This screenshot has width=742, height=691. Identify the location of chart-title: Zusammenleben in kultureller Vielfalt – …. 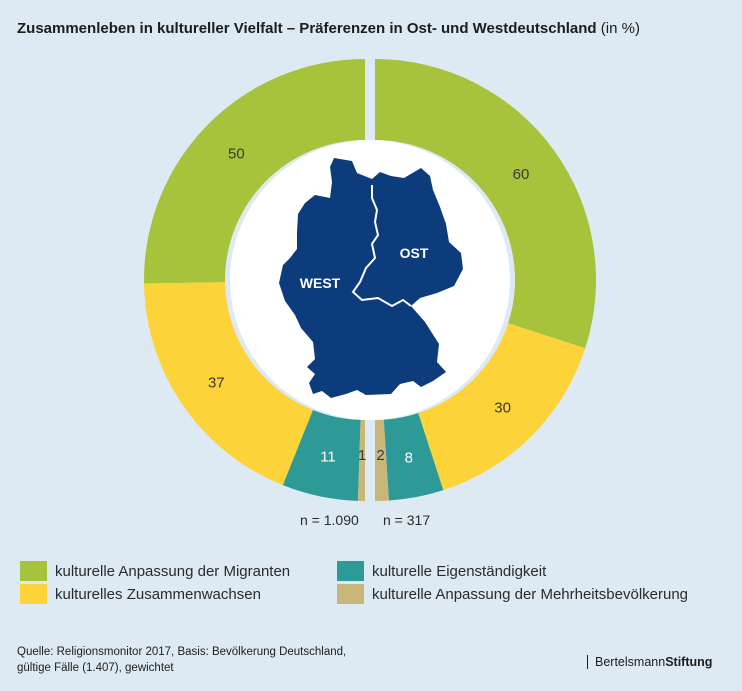
(328, 28).